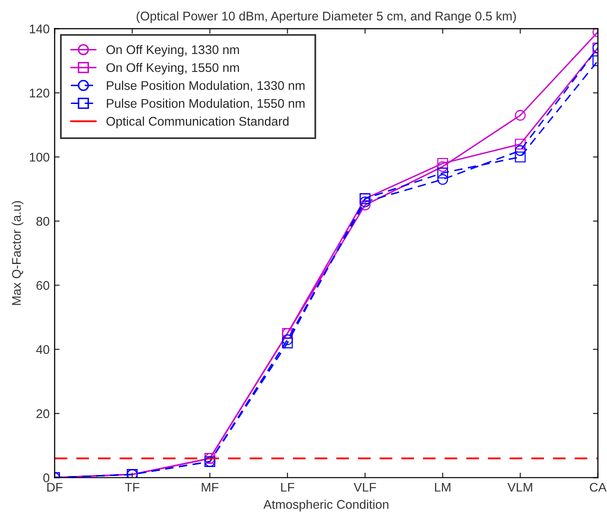  What do you see at coordinates (287, 487) in the screenshot?
I see `x-tick-label: LF` at bounding box center [287, 487].